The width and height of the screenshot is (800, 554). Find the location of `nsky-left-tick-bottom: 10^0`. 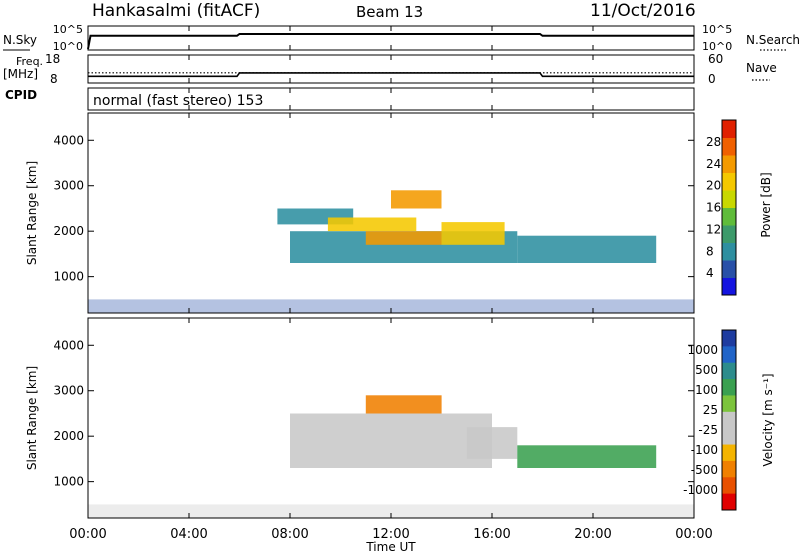

nsky-left-tick-bottom: 10^0 is located at coordinates (68, 46).